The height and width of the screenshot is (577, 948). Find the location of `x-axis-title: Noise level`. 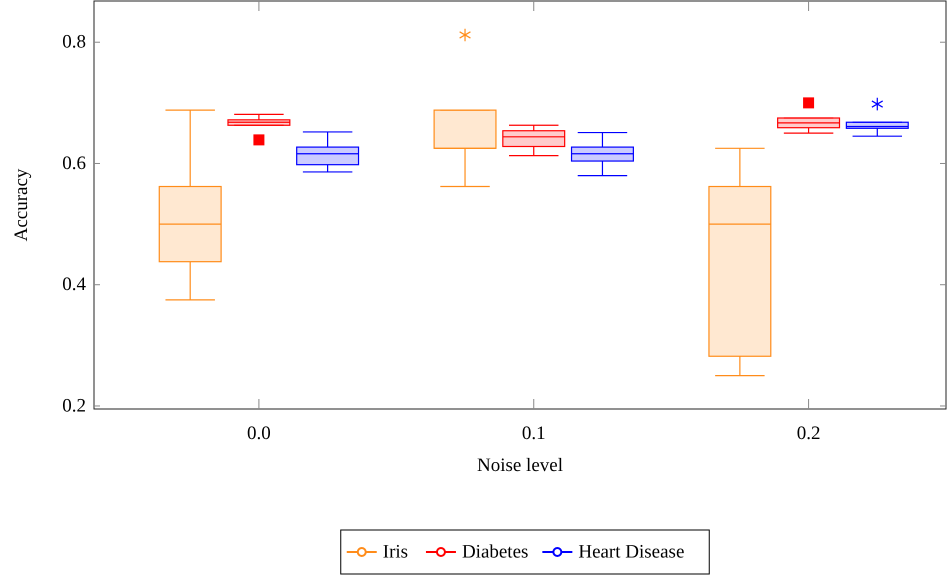

x-axis-title: Noise level is located at coordinates (520, 465).